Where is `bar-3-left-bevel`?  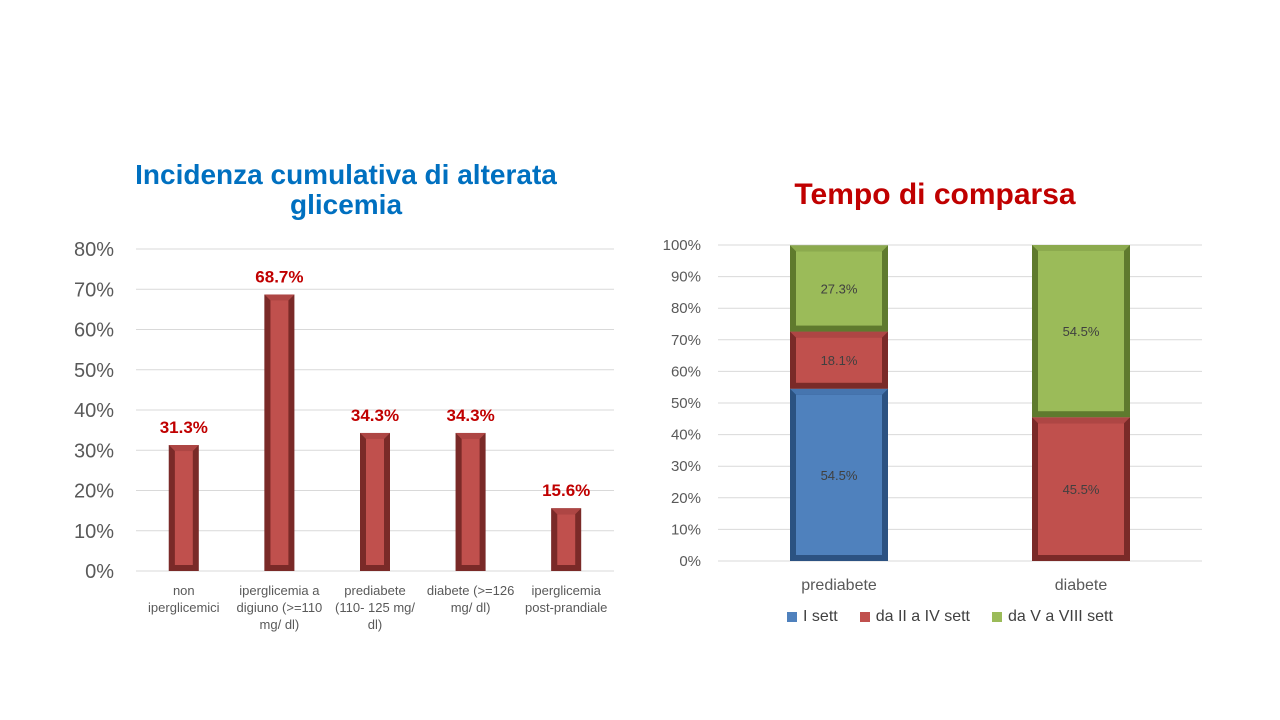
bar-3-left-bevel is located at coordinates (458, 501).